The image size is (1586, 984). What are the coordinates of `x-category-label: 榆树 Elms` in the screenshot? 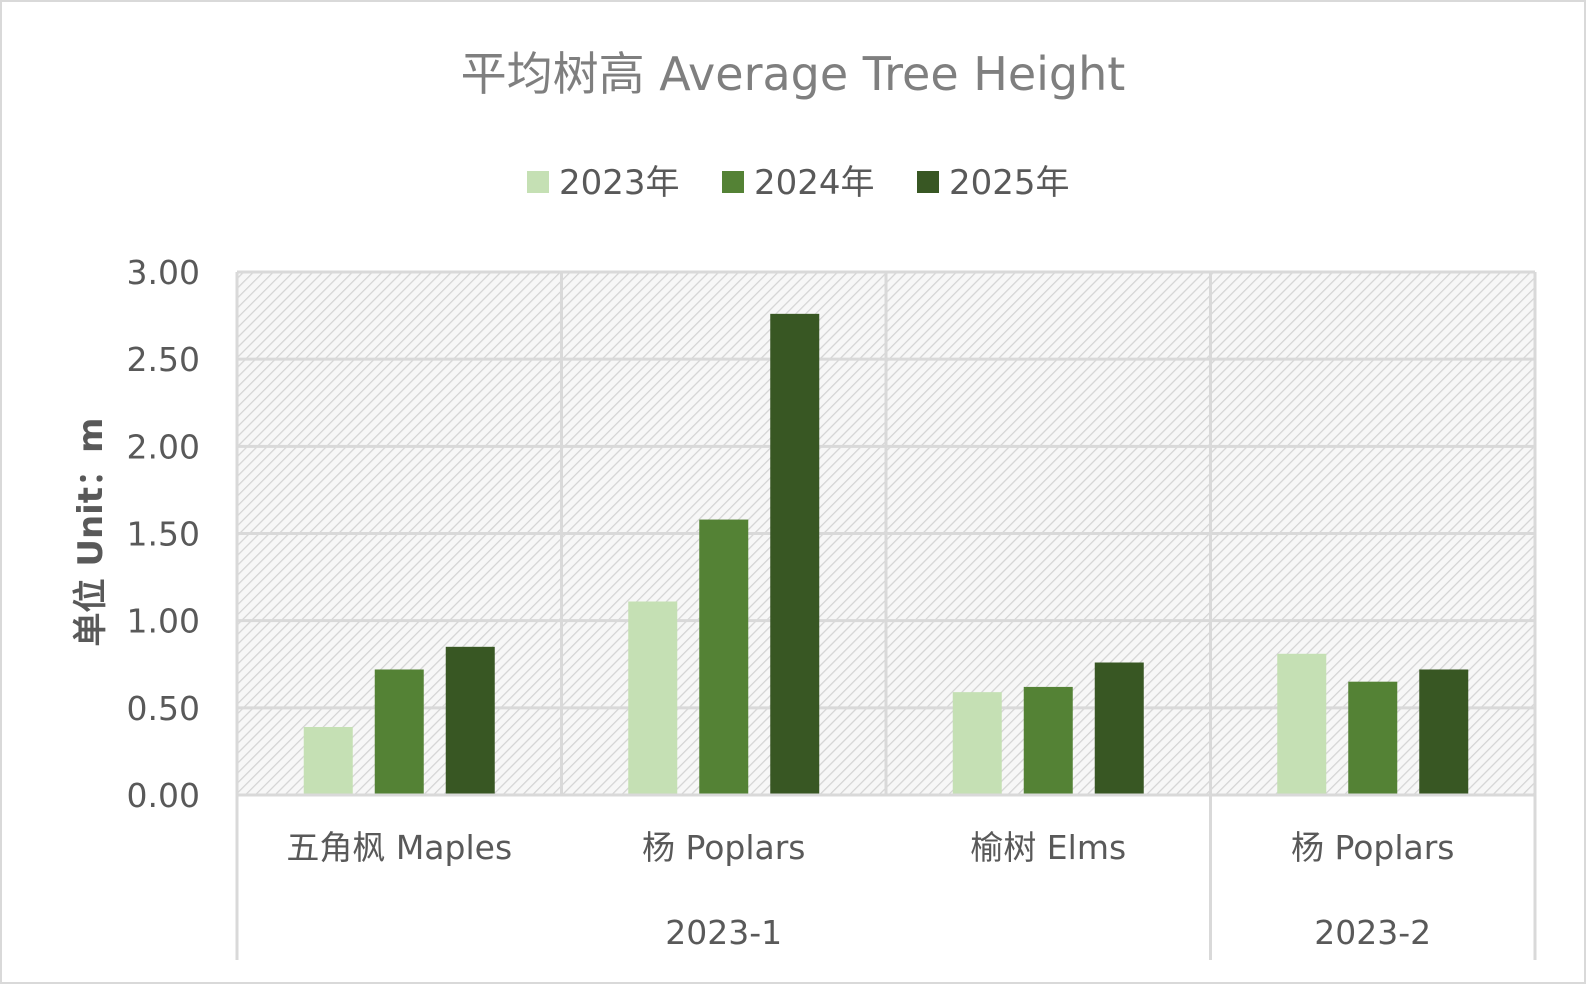 It's located at (1048, 847).